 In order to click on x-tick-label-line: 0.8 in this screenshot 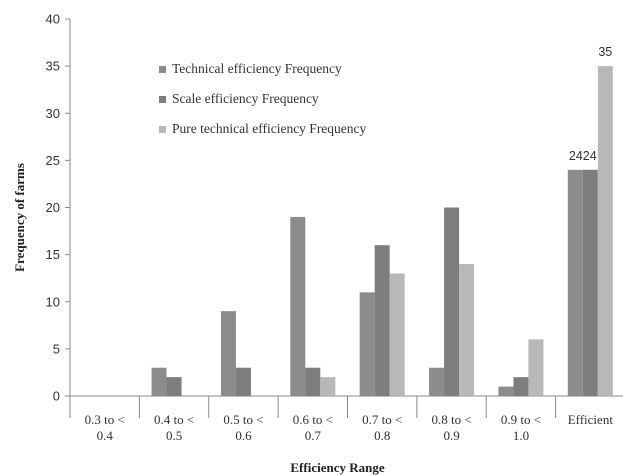, I will do `click(382, 435)`.